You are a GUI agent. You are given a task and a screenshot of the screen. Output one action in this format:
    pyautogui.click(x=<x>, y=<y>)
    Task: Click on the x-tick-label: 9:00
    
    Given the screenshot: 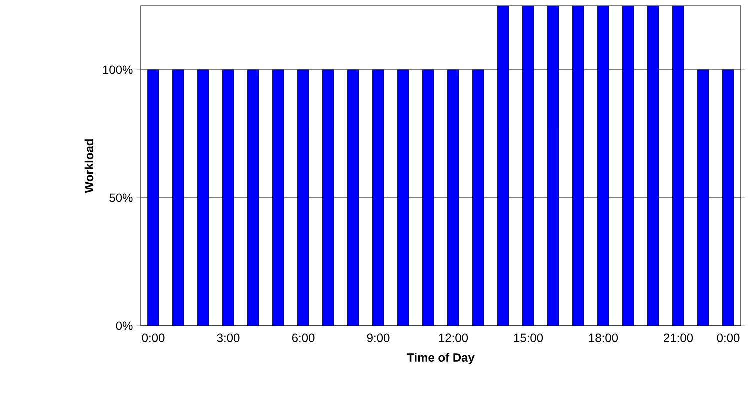 What is the action you would take?
    pyautogui.click(x=378, y=338)
    